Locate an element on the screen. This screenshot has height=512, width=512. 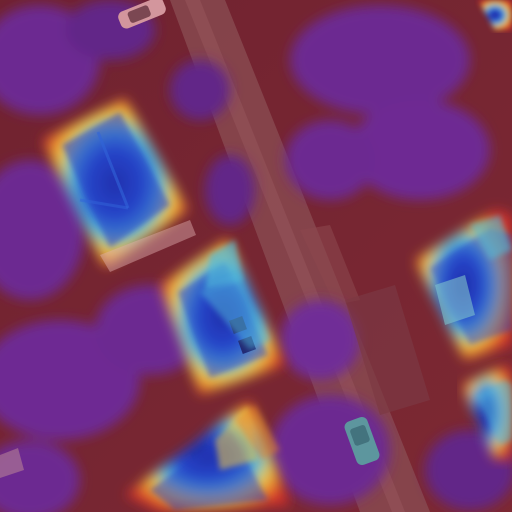
shed is located at coordinates (12, 463).